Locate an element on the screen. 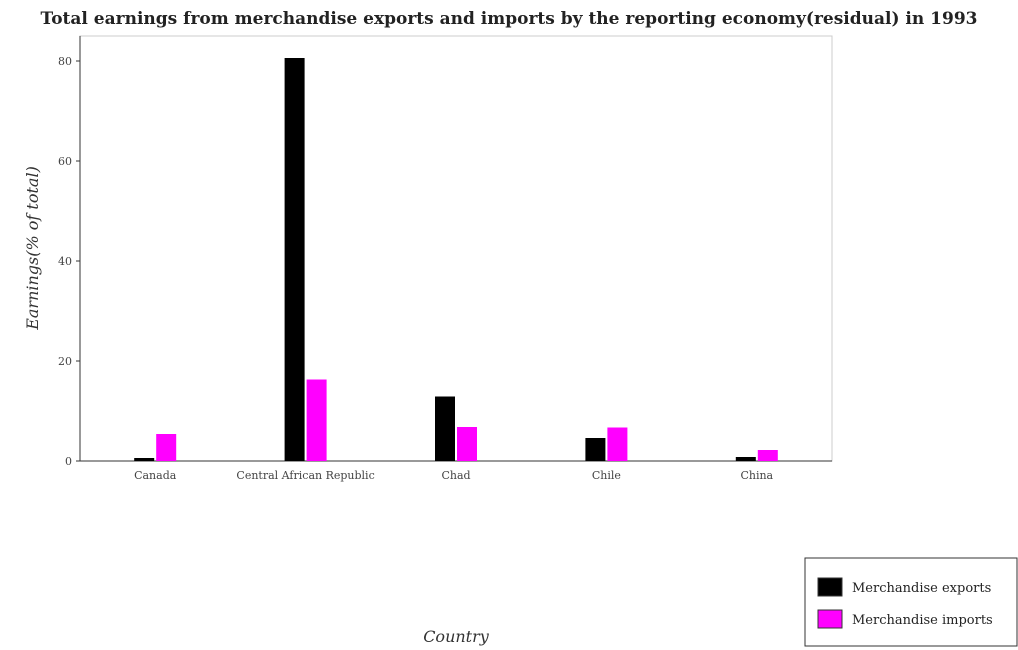 This screenshot has width=1018, height=650. y-tick-label: 60 is located at coordinates (65, 161).